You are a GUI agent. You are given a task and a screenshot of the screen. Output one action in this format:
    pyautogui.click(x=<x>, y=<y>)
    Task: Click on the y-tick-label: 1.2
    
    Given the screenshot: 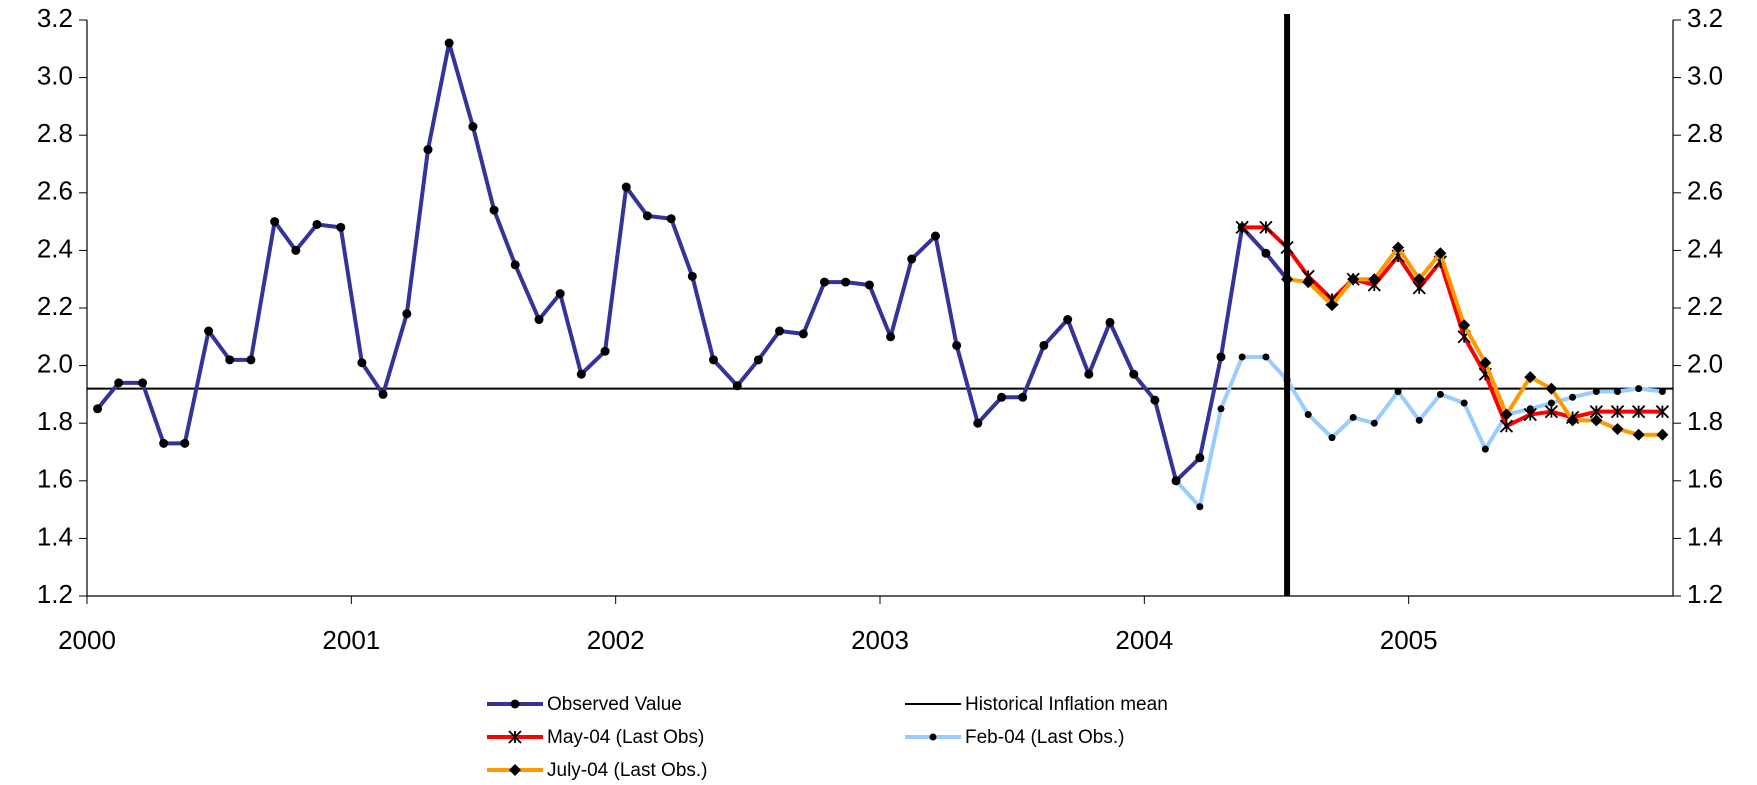 What is the action you would take?
    pyautogui.click(x=55, y=594)
    